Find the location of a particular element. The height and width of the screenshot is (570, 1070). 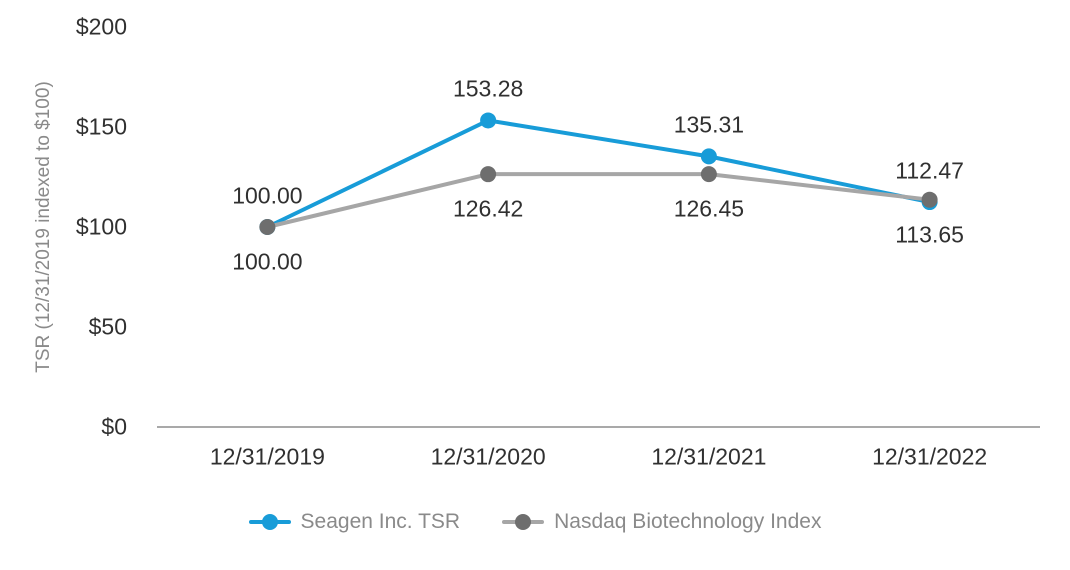

legend-label: Nasdaq Biotechnology Index is located at coordinates (688, 521).